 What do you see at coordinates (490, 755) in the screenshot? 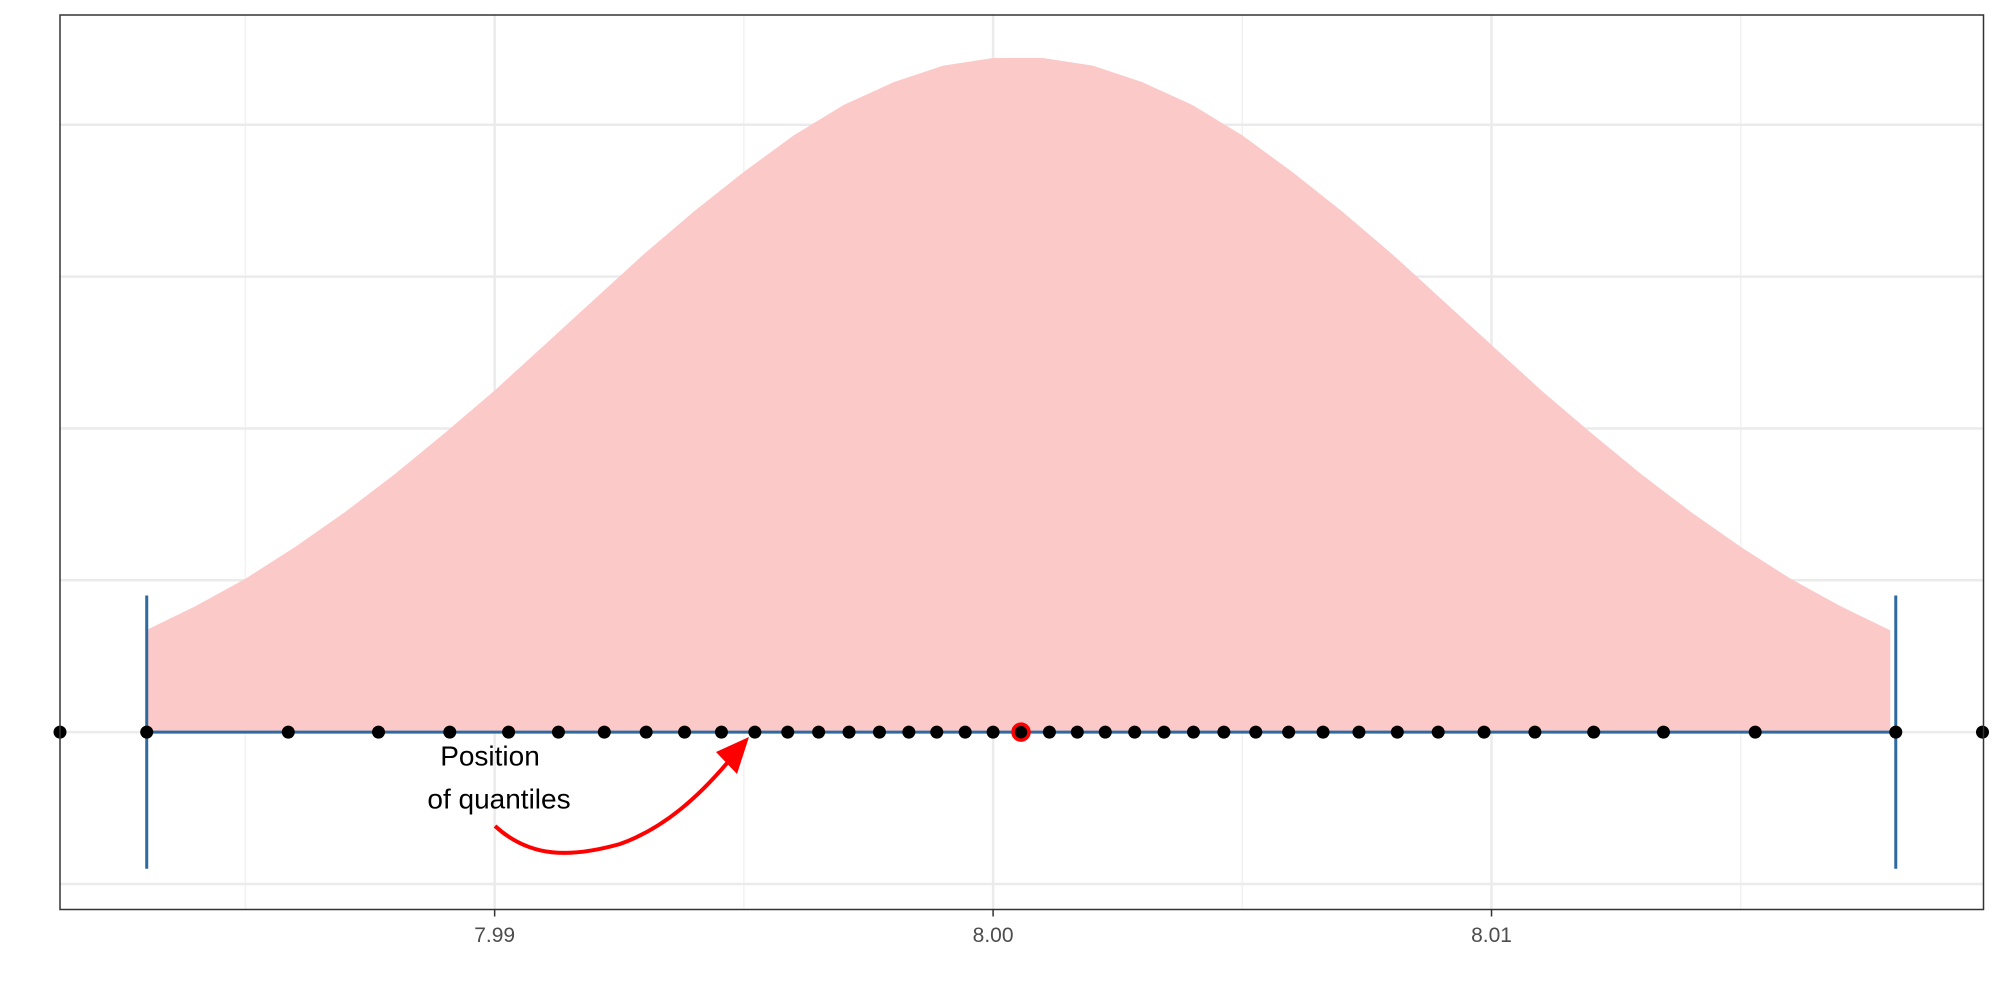
I see `annotation-line: Position` at bounding box center [490, 755].